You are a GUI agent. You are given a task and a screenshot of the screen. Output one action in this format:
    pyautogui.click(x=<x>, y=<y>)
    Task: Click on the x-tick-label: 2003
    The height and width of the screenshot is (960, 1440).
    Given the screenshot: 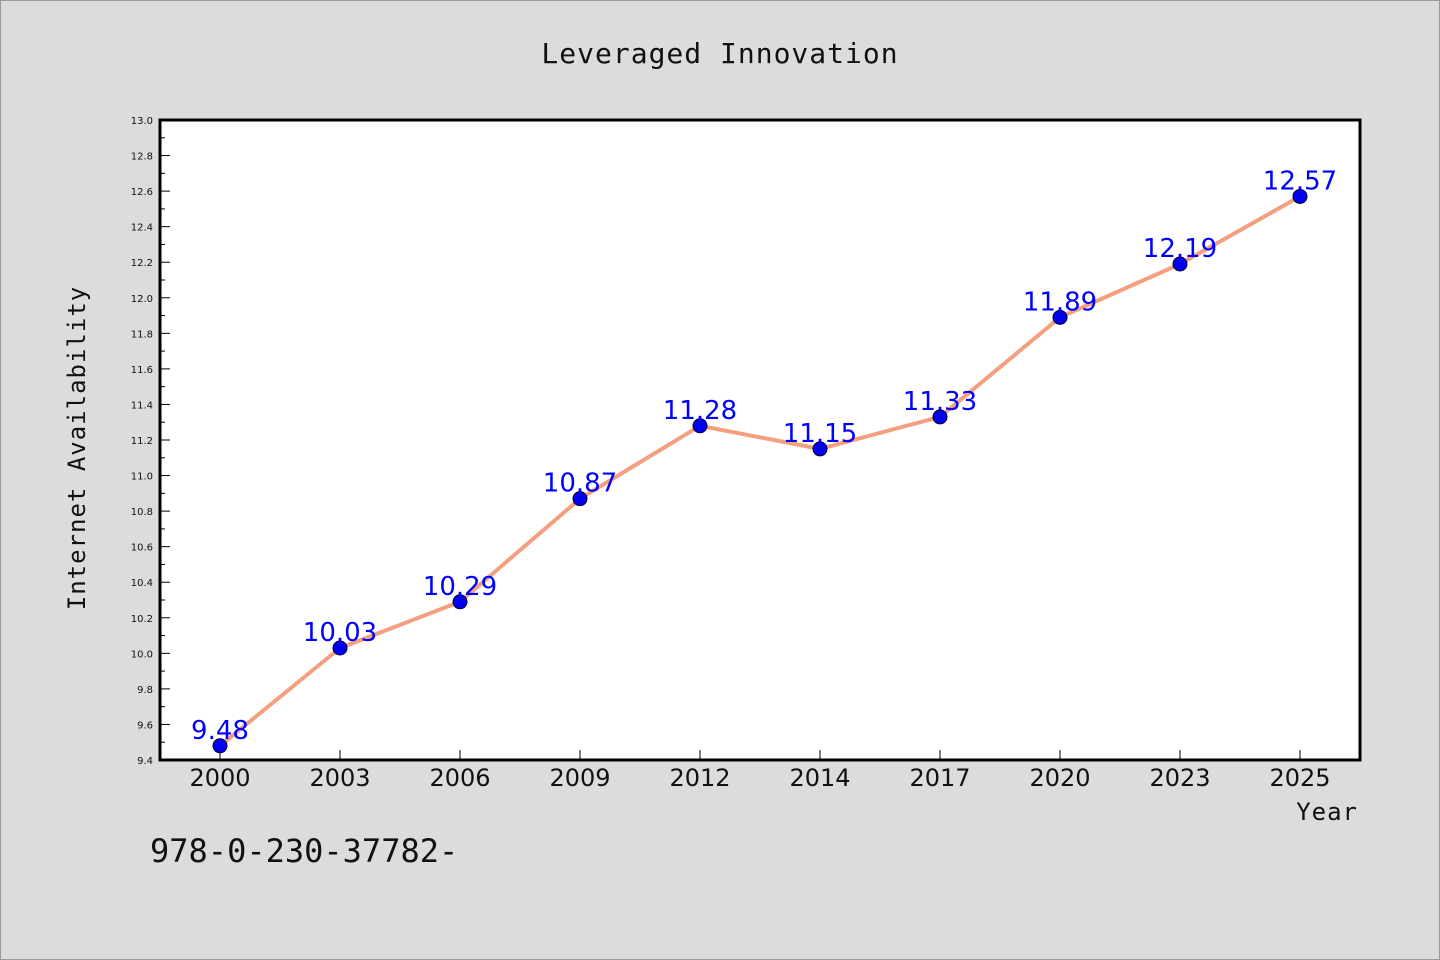 What is the action you would take?
    pyautogui.click(x=339, y=778)
    